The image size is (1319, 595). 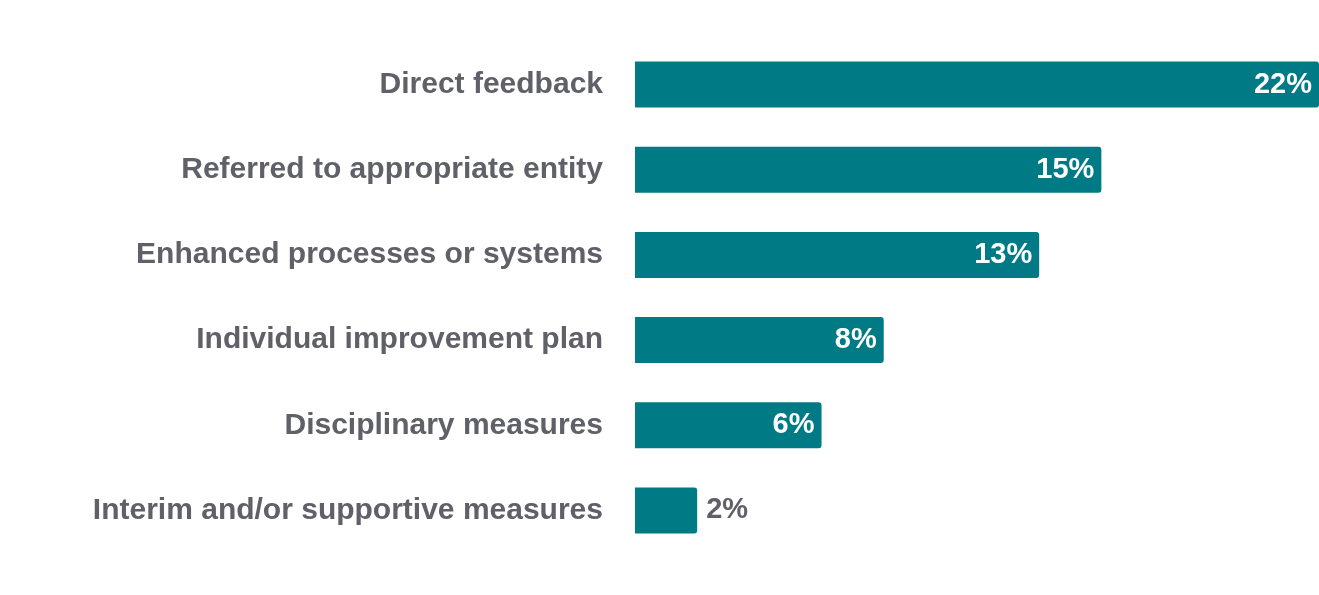 I want to click on y-tick-label: Individual improvement plan, so click(x=399, y=338).